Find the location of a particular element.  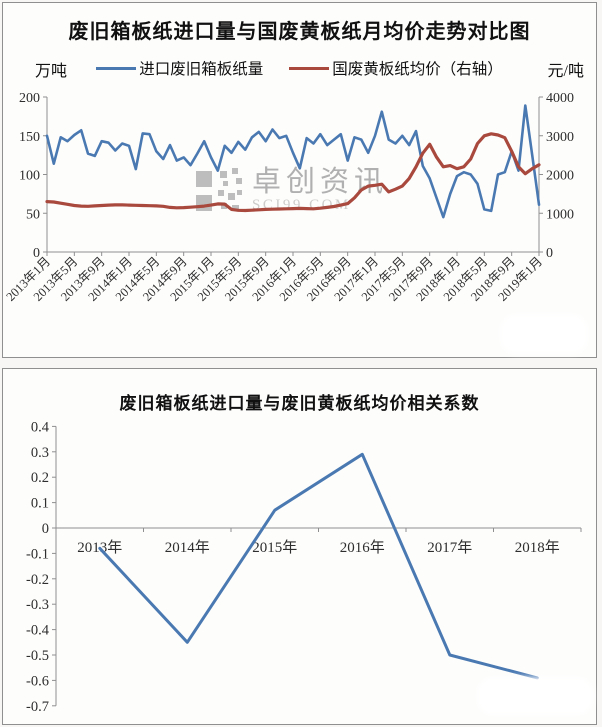

svg-text: 2015年 is located at coordinates (274, 547).